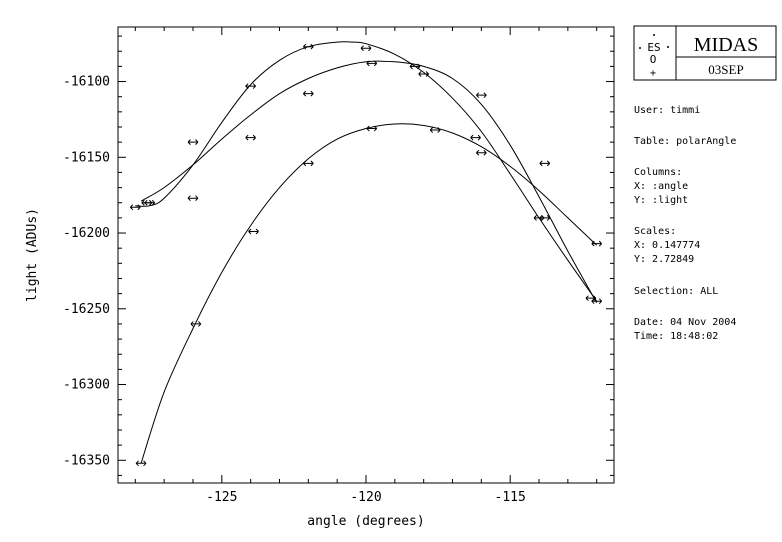 The width and height of the screenshot is (782, 542). Describe the element at coordinates (667, 245) in the screenshot. I see `info-x-scale: X: 0.147774` at that location.